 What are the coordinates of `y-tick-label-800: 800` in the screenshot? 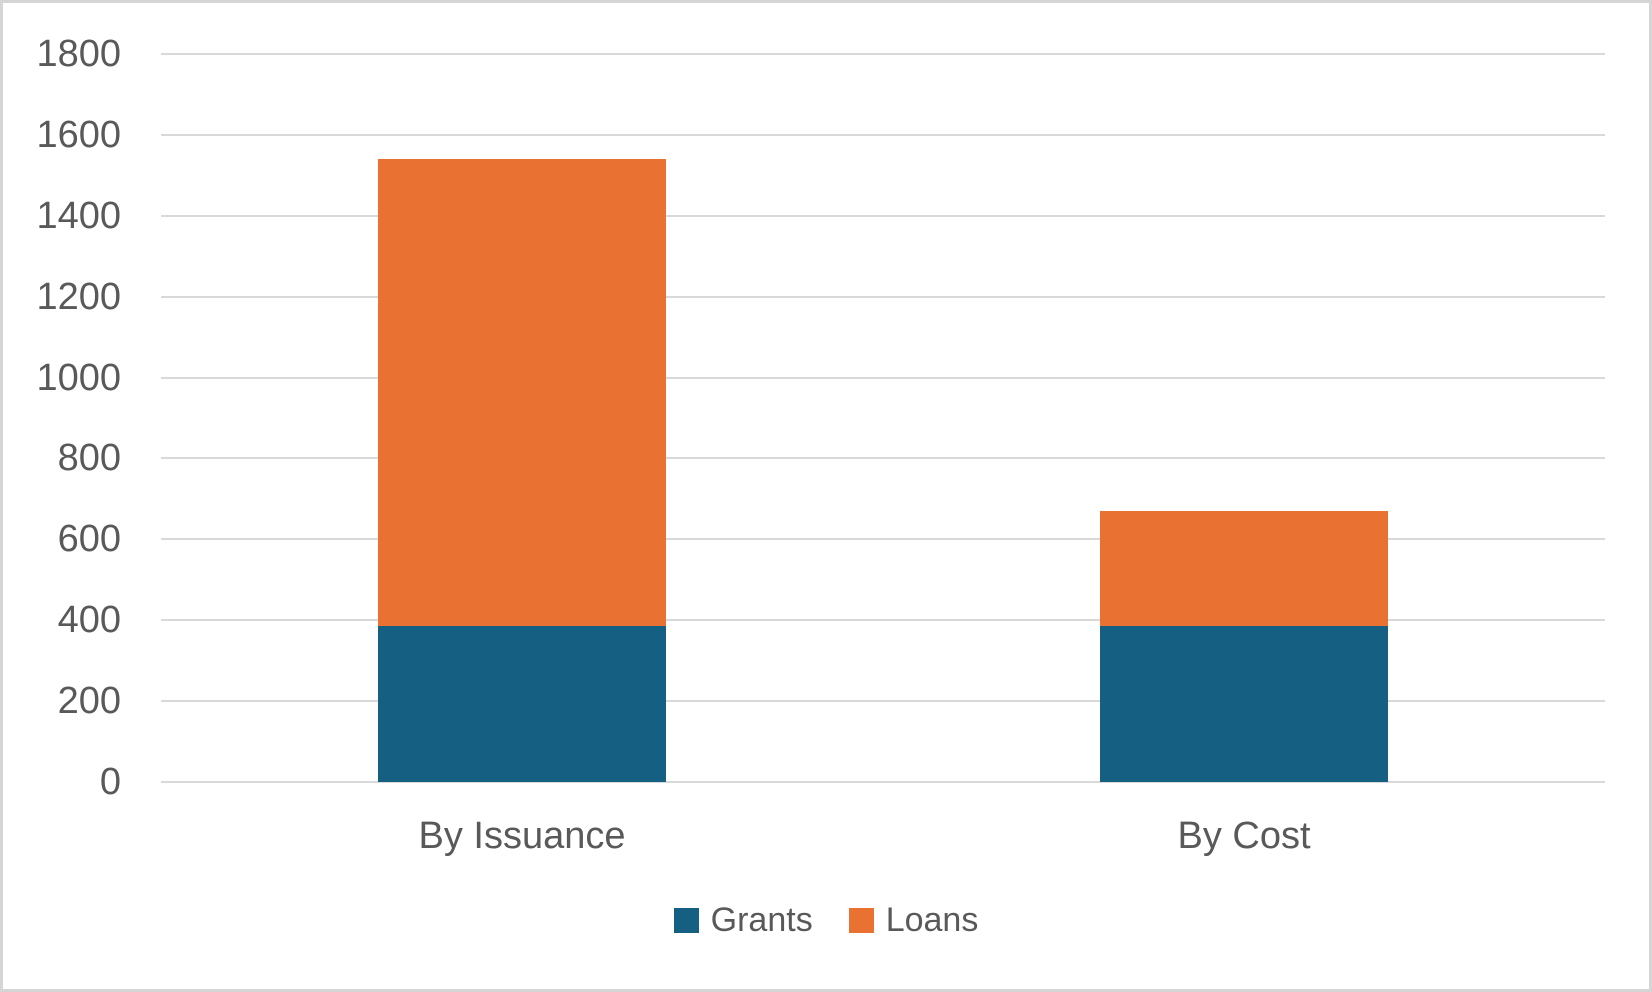 It's located at (89, 458).